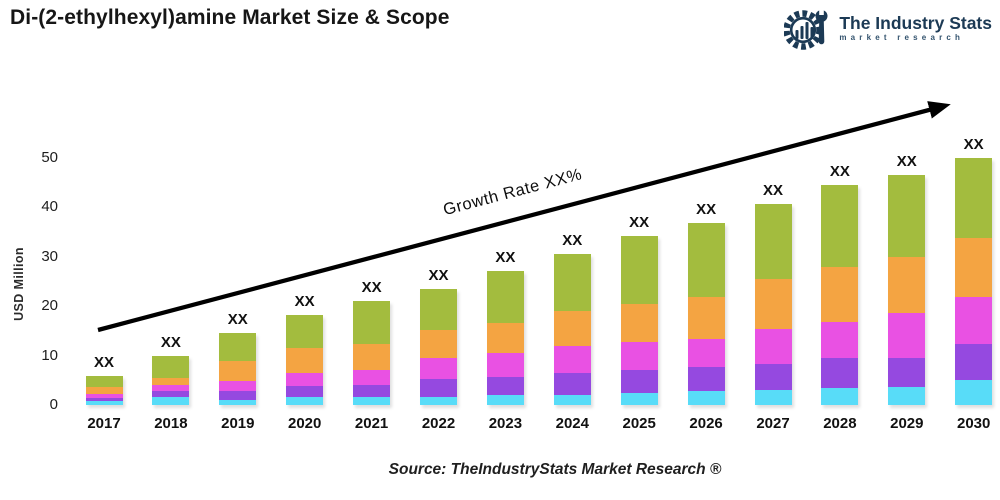 The height and width of the screenshot is (500, 1000). Describe the element at coordinates (238, 423) in the screenshot. I see `x-tick-label: 2019` at that location.